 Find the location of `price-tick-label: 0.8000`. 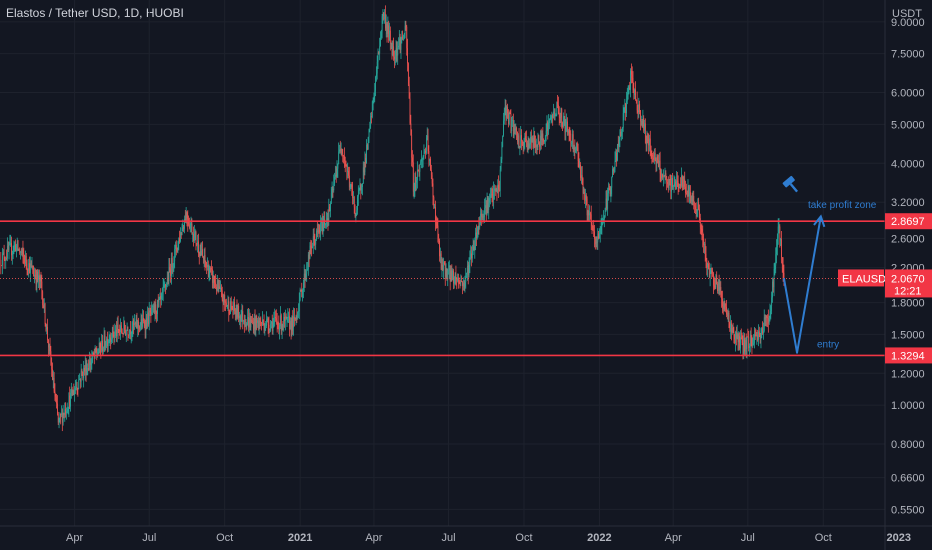

price-tick-label: 0.8000 is located at coordinates (908, 445).